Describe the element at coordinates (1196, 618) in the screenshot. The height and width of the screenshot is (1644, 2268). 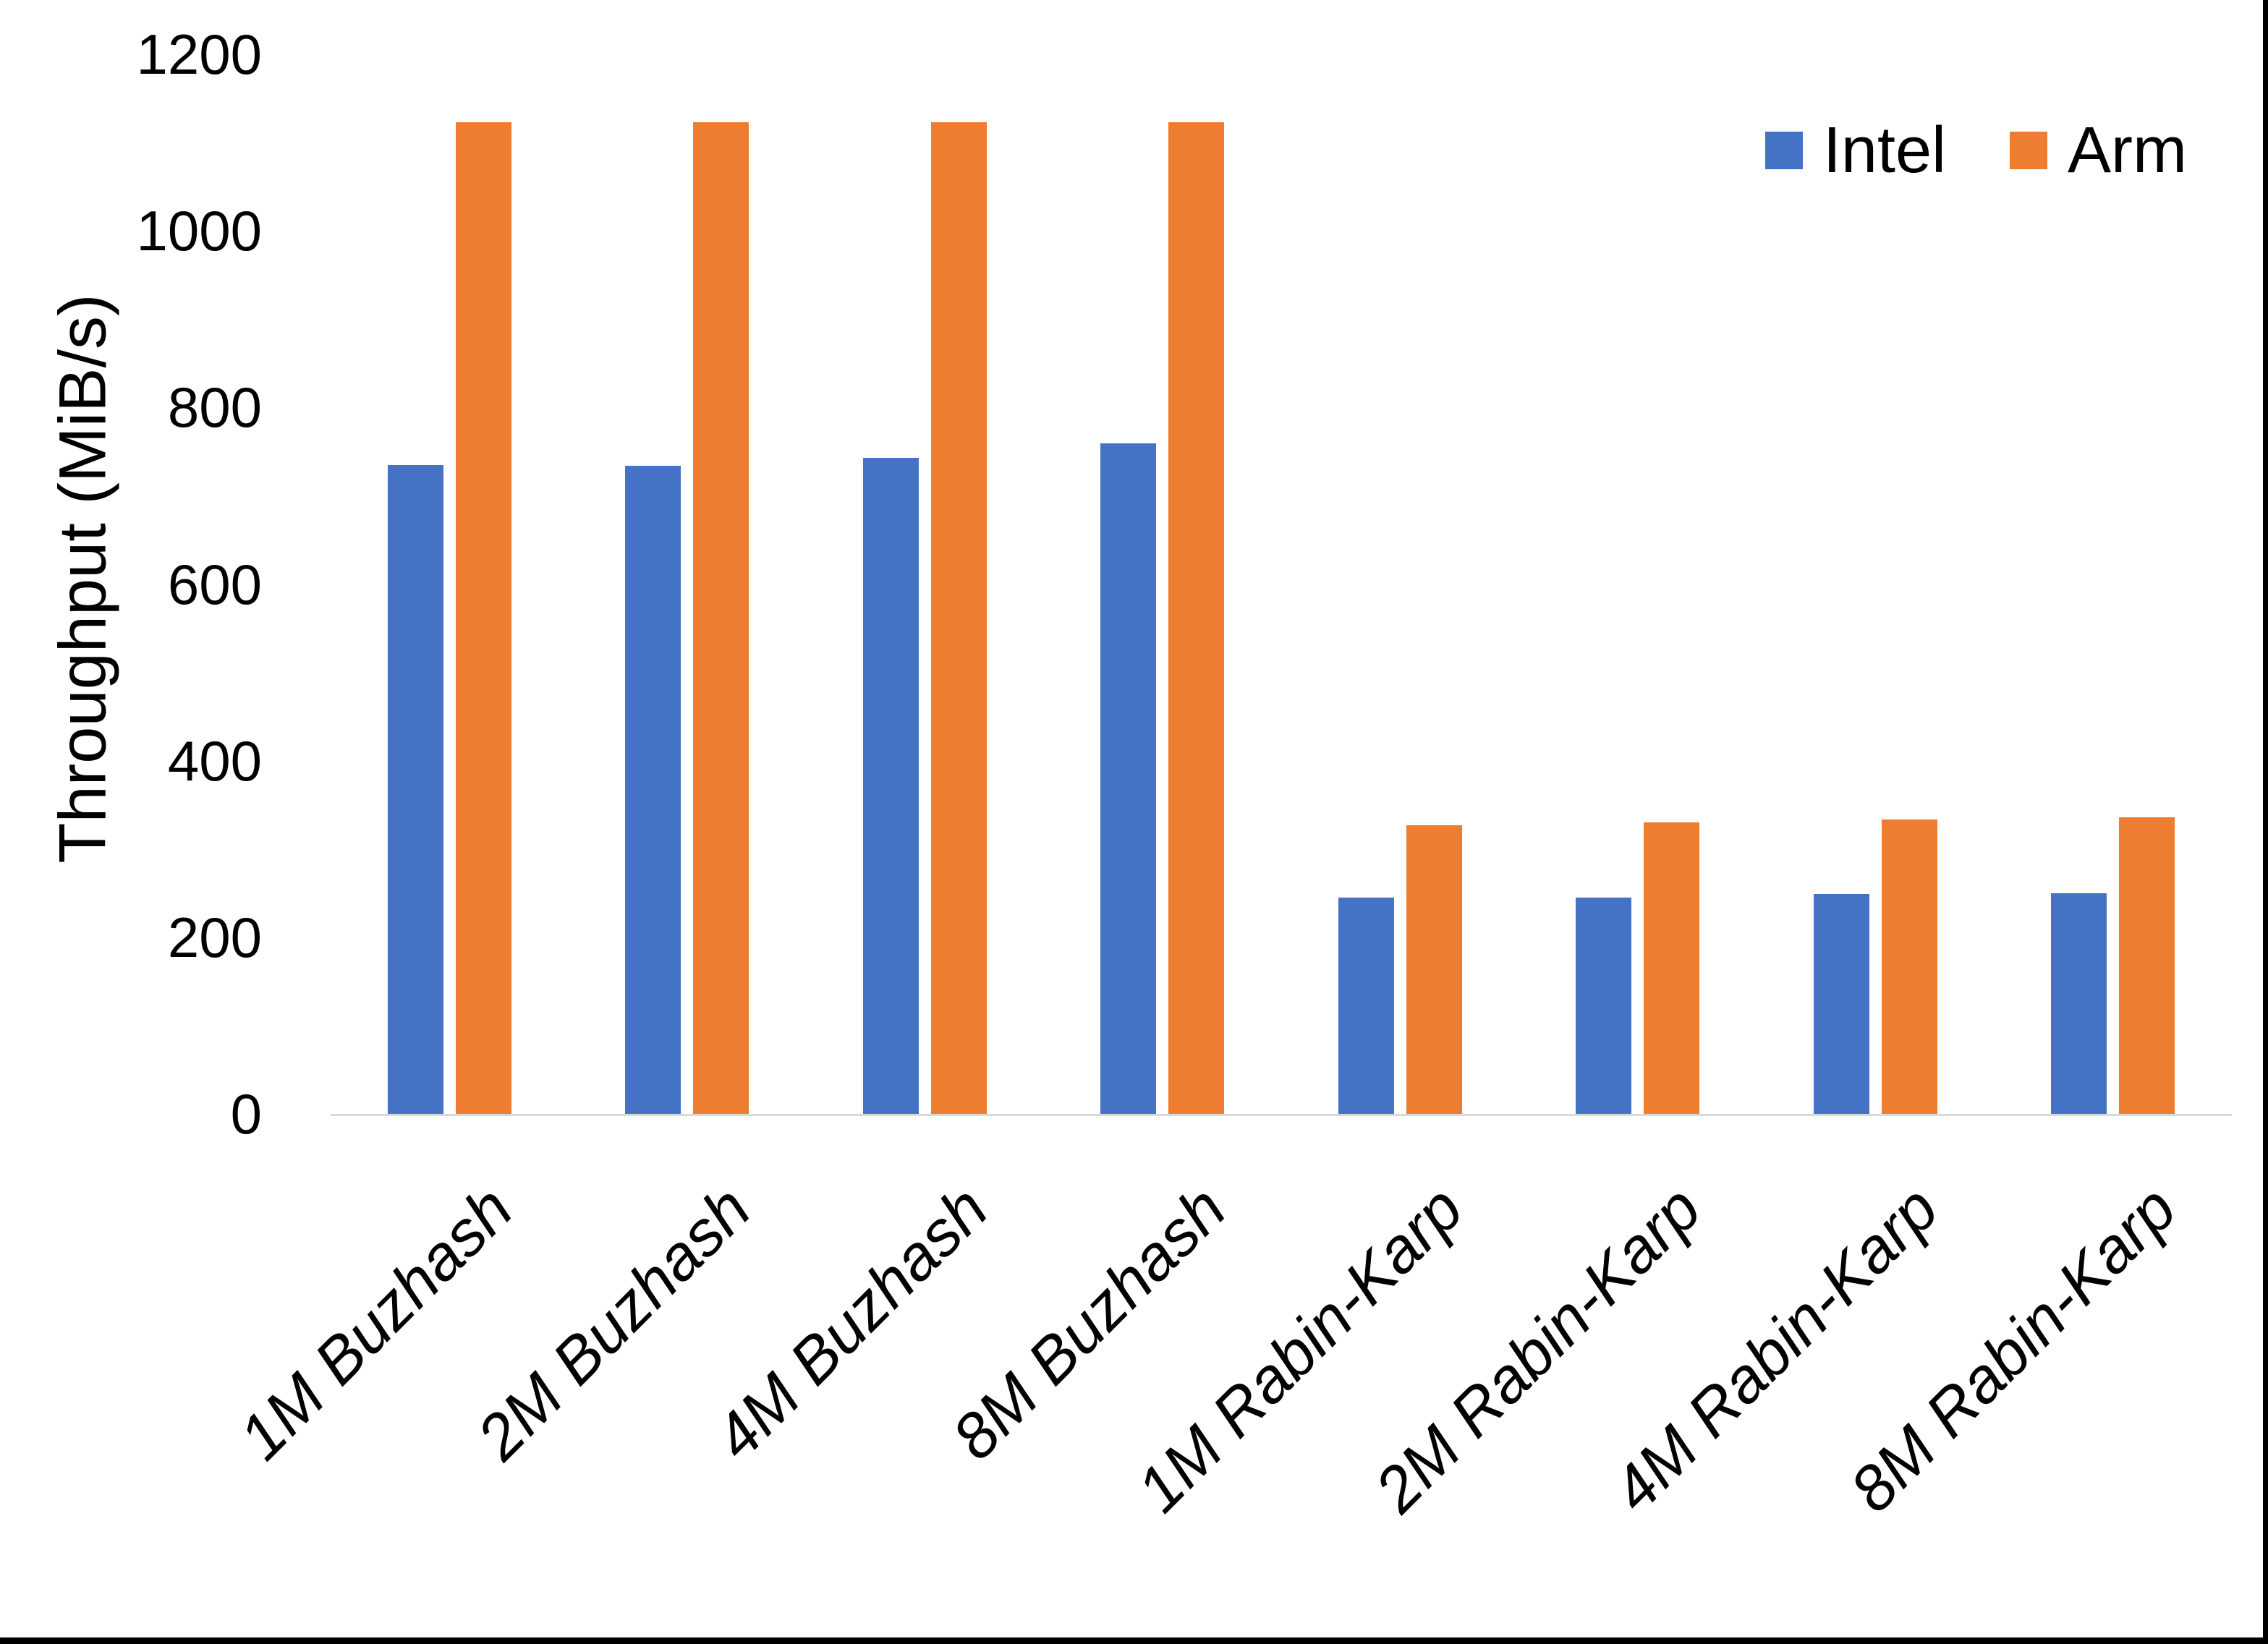
I see `bar-arm-8m-buzhash` at that location.